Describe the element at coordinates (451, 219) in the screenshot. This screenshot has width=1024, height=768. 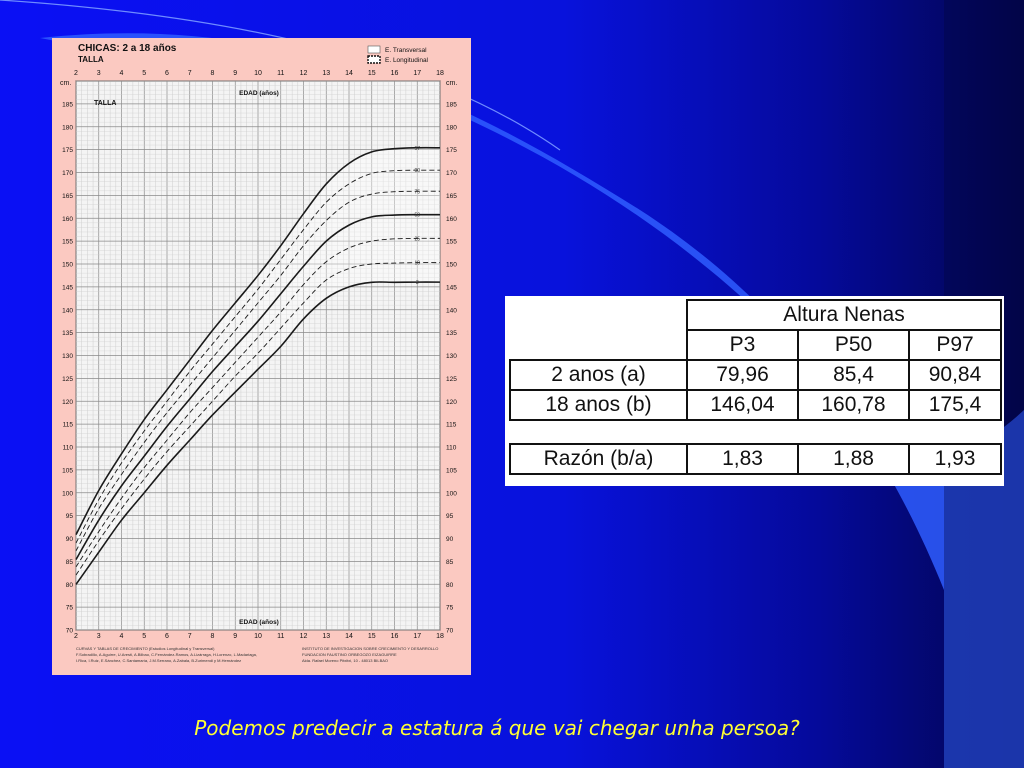
I see `y-tick-label-right: 160` at that location.